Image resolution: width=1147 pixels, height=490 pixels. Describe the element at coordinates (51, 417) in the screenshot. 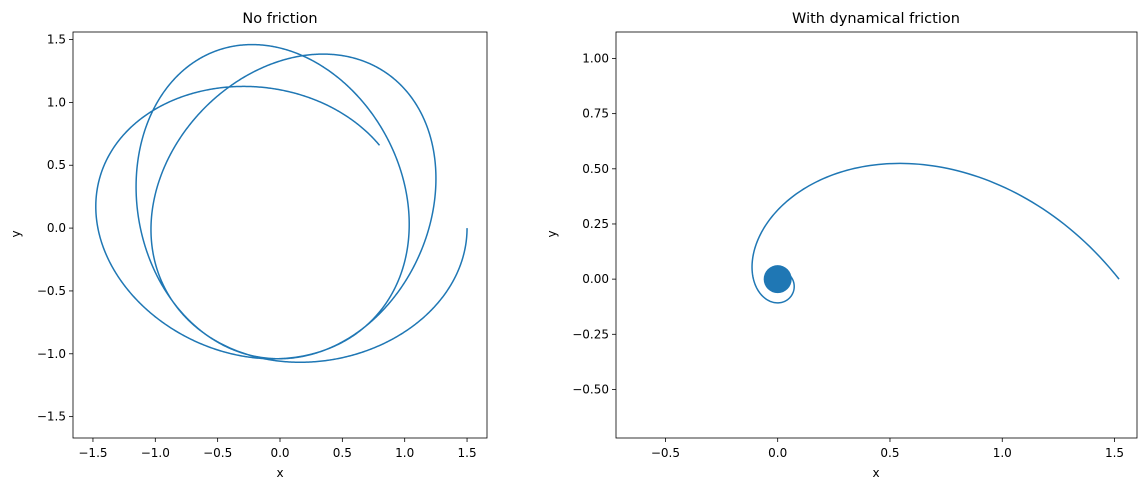

I see `y-tick-label: −1.5` at that location.